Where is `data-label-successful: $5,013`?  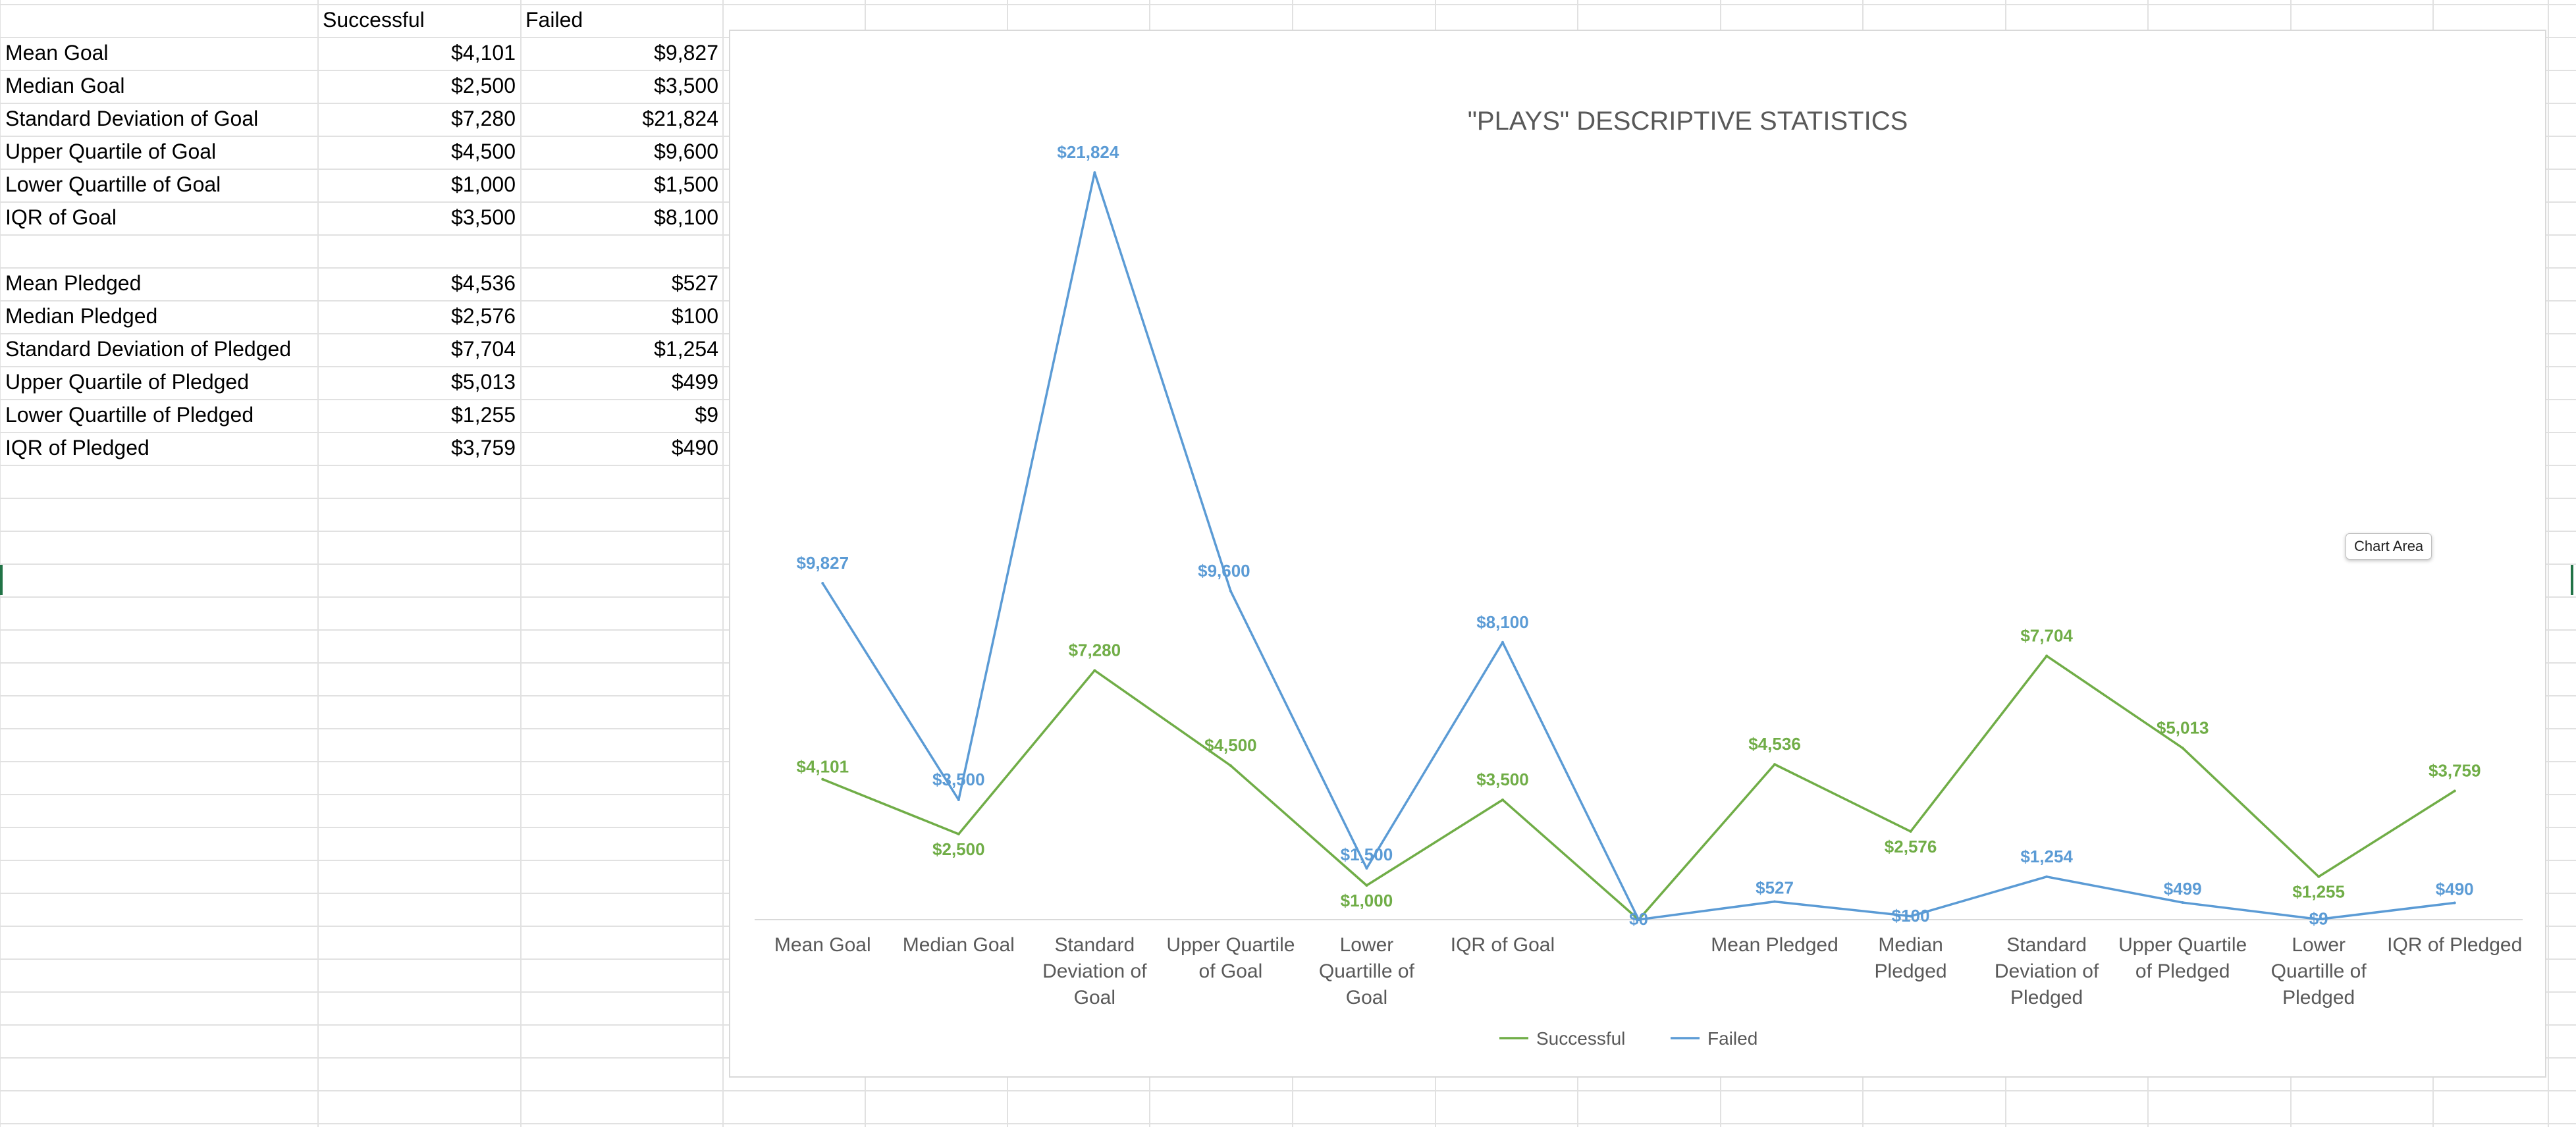 data-label-successful: $5,013 is located at coordinates (2183, 727).